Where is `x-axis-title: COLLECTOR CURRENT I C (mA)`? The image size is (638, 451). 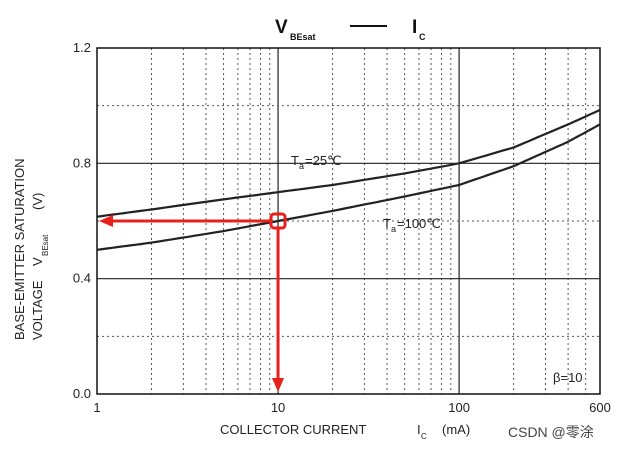
x-axis-title: COLLECTOR CURRENT I C (mA) is located at coordinates (345, 431).